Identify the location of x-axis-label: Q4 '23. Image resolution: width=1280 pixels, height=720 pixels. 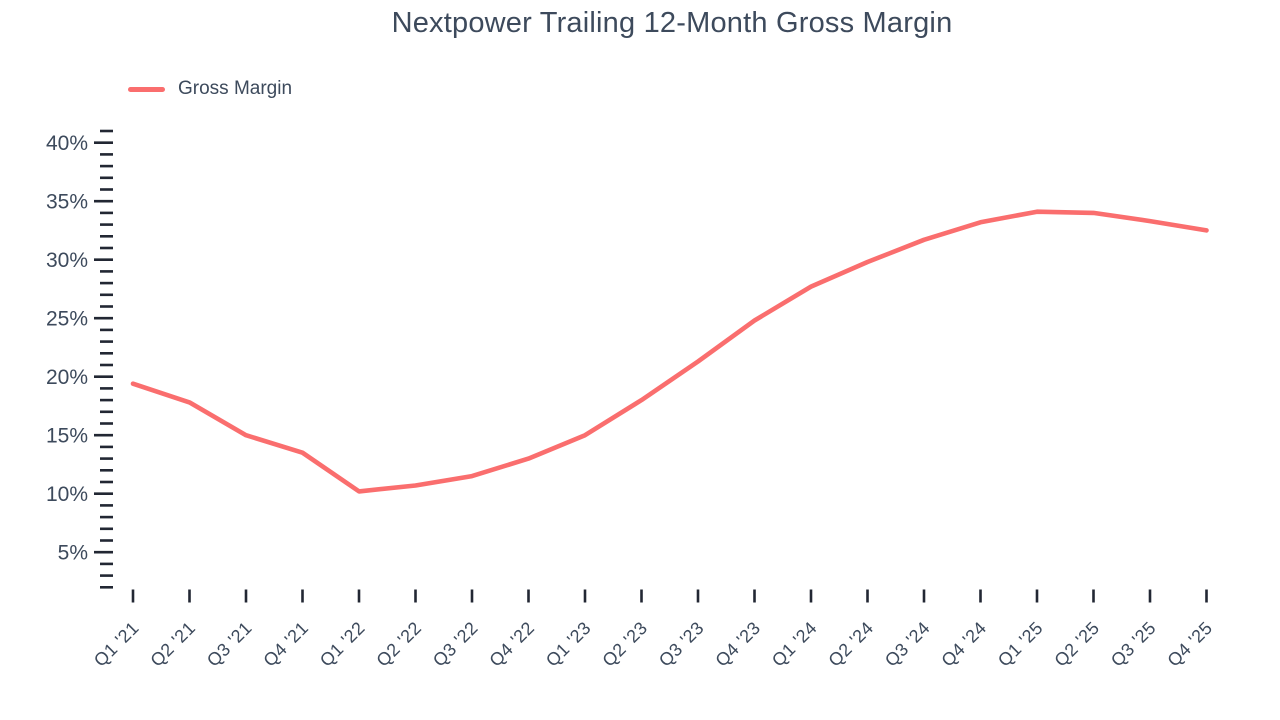
(737, 644).